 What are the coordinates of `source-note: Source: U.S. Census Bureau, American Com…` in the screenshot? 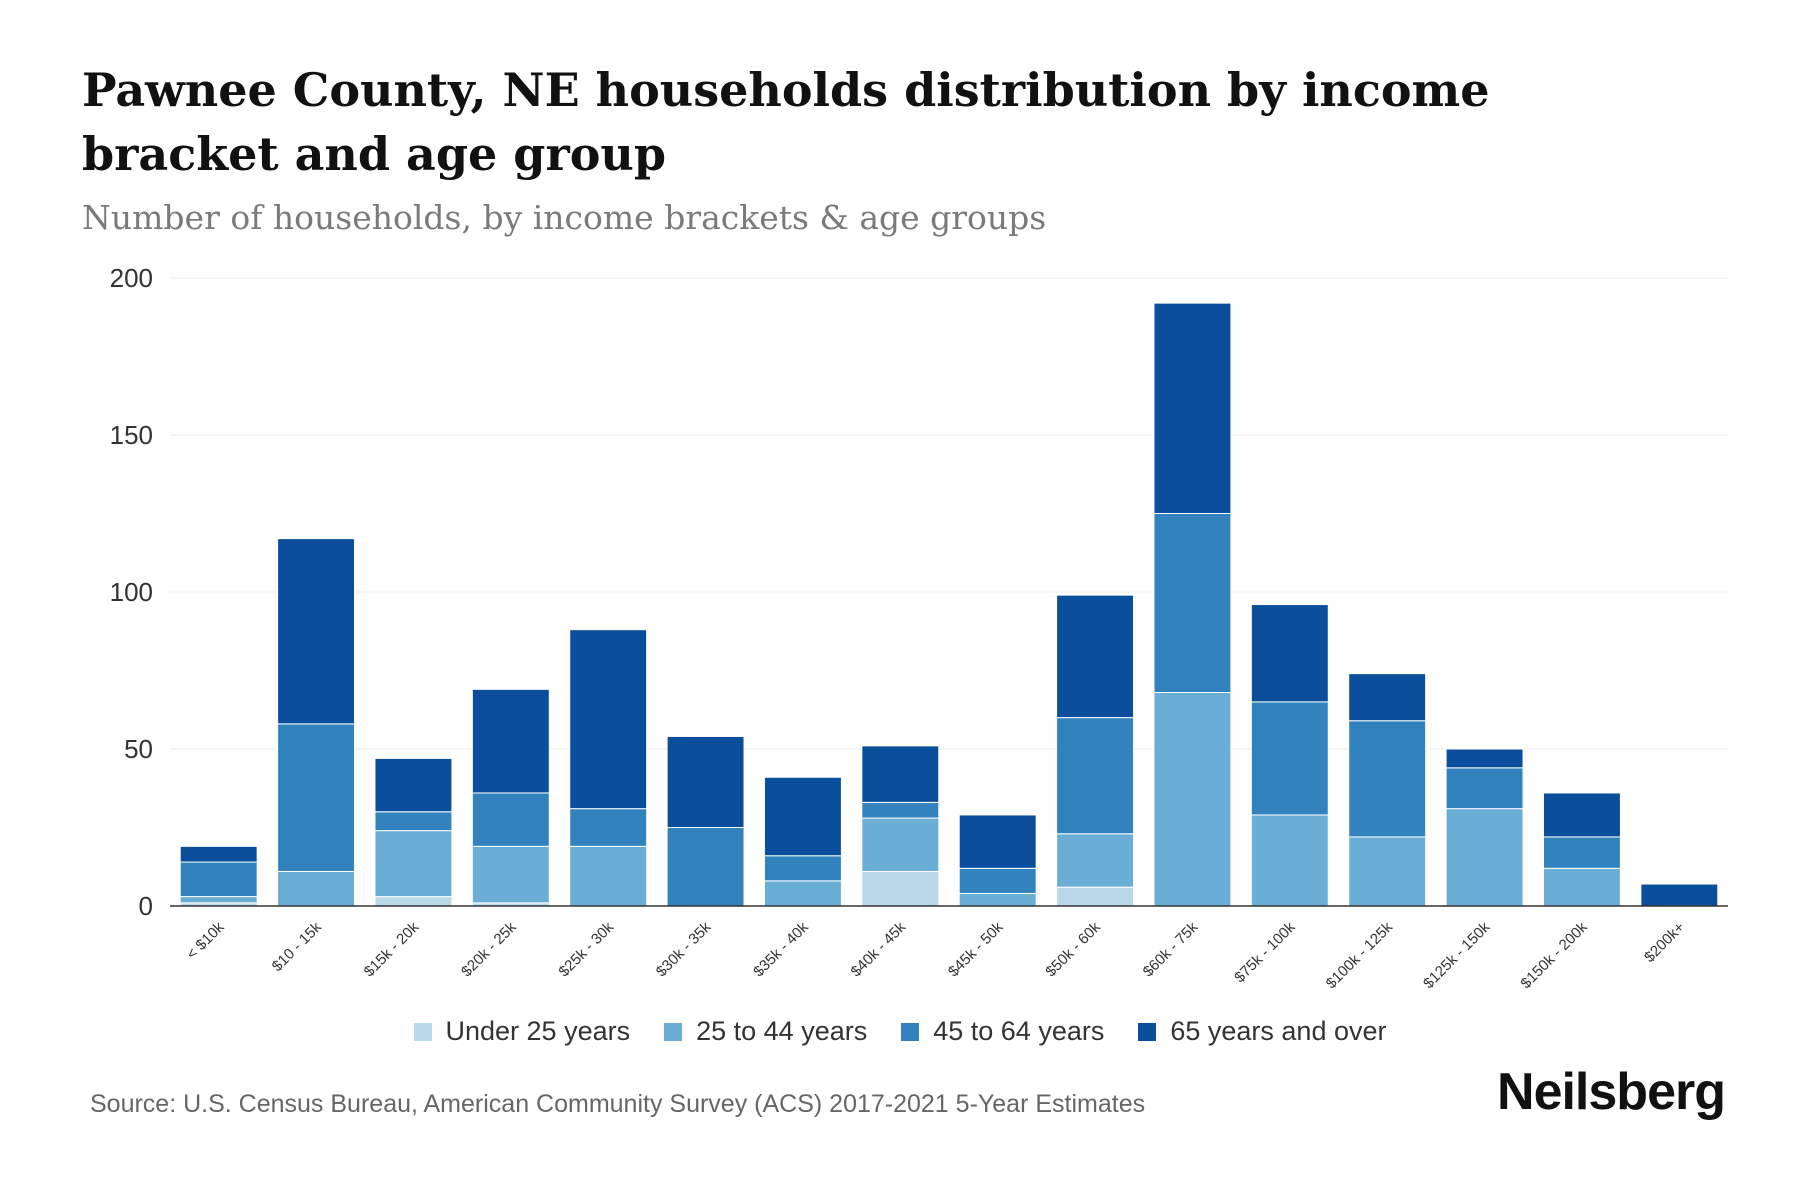 It's located at (618, 1104).